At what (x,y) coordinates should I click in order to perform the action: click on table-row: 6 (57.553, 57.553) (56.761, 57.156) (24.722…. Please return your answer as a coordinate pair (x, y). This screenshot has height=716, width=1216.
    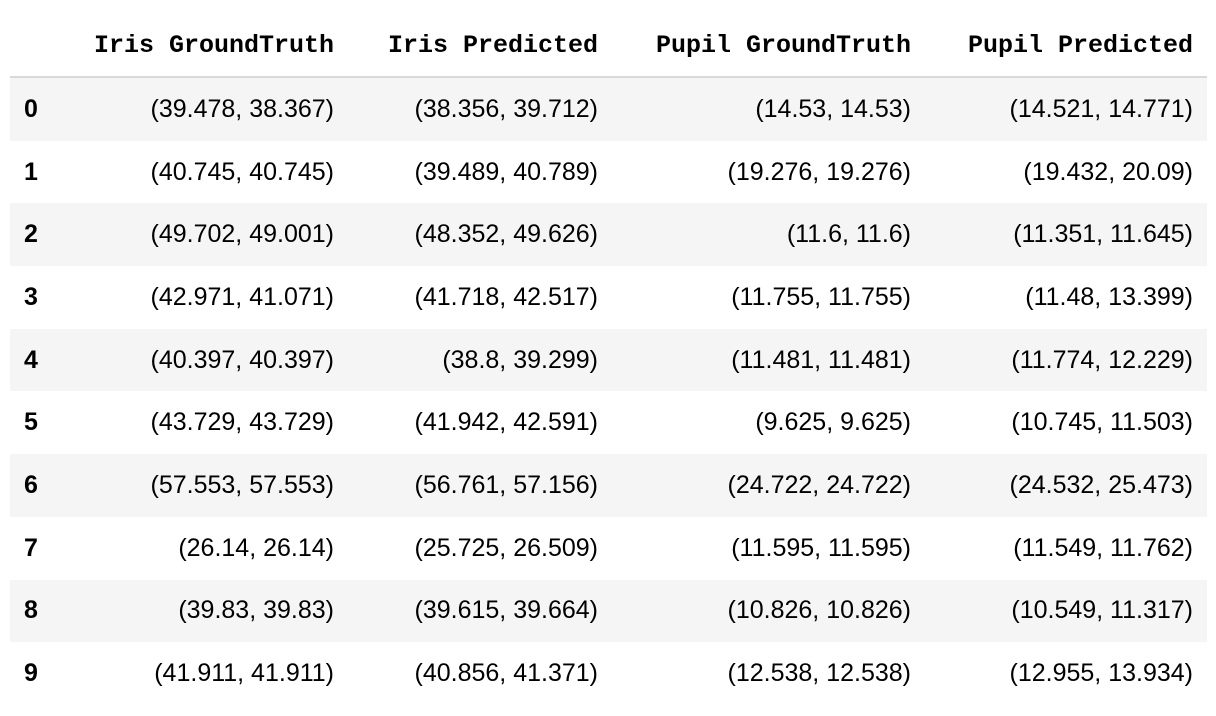
    Looking at the image, I should click on (608, 485).